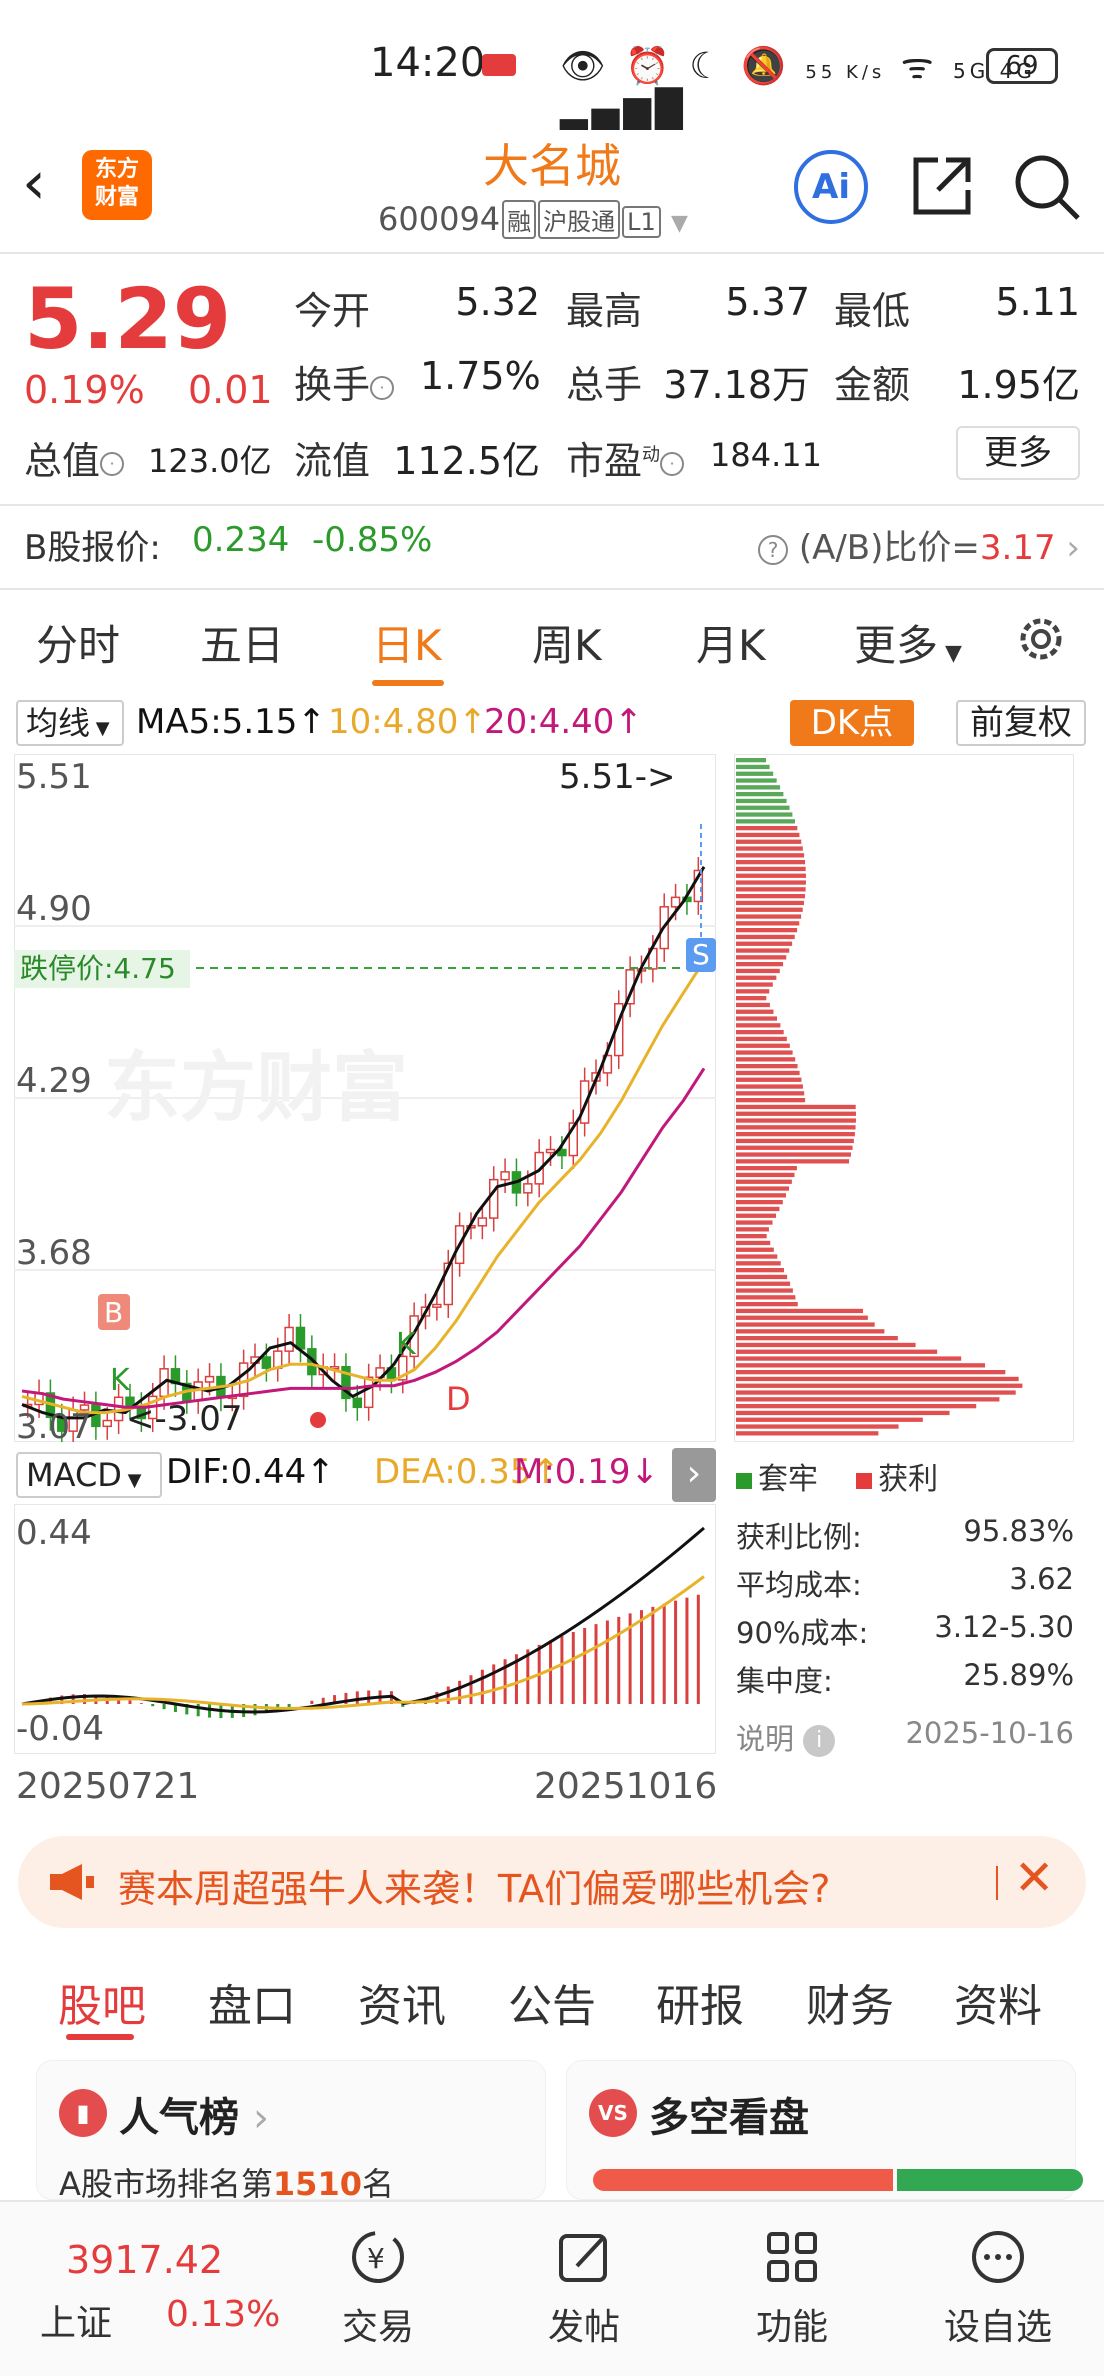  Describe the element at coordinates (831, 187) in the screenshot. I see `ai-button: Ai` at that location.